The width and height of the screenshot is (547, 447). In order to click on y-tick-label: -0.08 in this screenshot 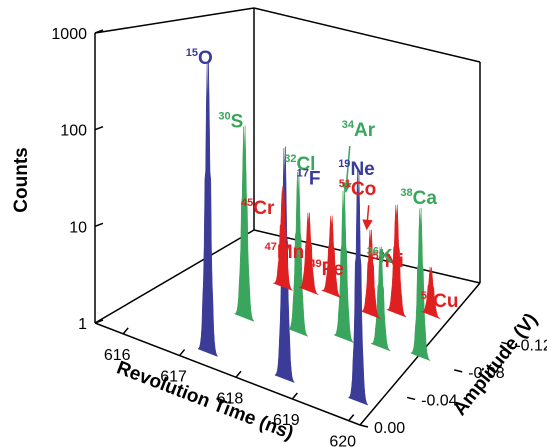, I will do `click(486, 373)`.